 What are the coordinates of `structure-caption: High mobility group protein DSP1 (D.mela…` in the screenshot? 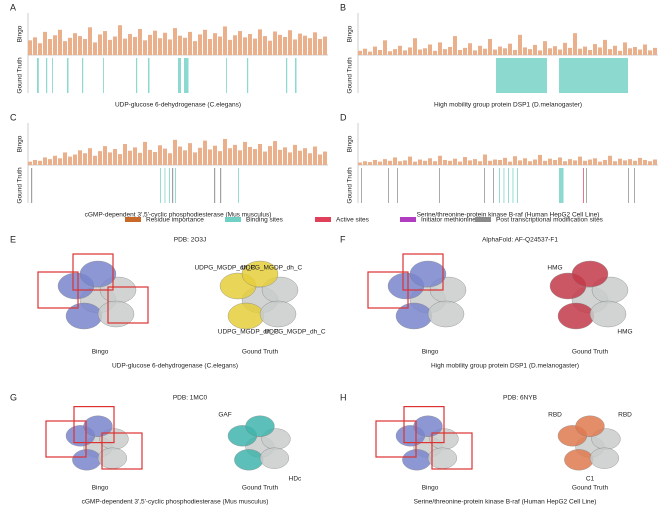 It's located at (505, 366).